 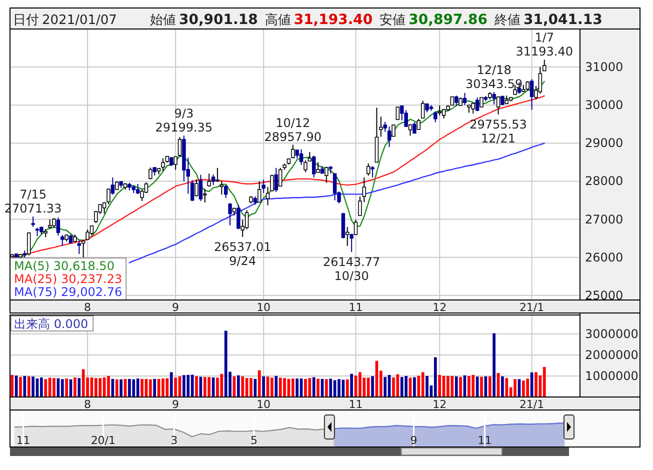 I want to click on x-tick-label: 8, so click(x=88, y=404).